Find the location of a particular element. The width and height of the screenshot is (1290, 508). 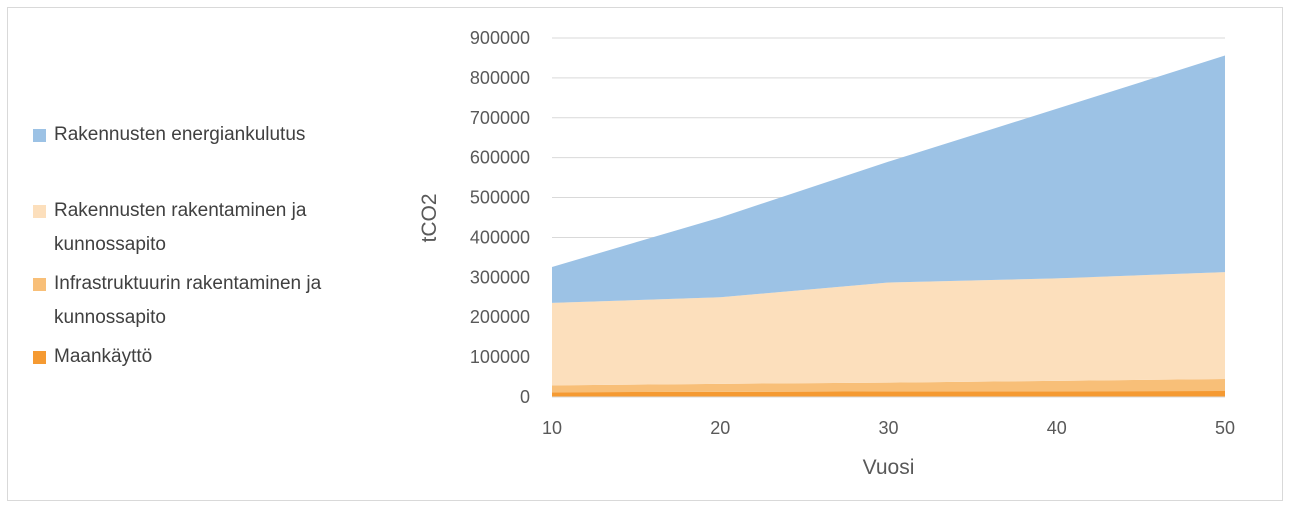

area-infrastruktuurin-rakentaminen-ja-kunnossapito is located at coordinates (888, 386).